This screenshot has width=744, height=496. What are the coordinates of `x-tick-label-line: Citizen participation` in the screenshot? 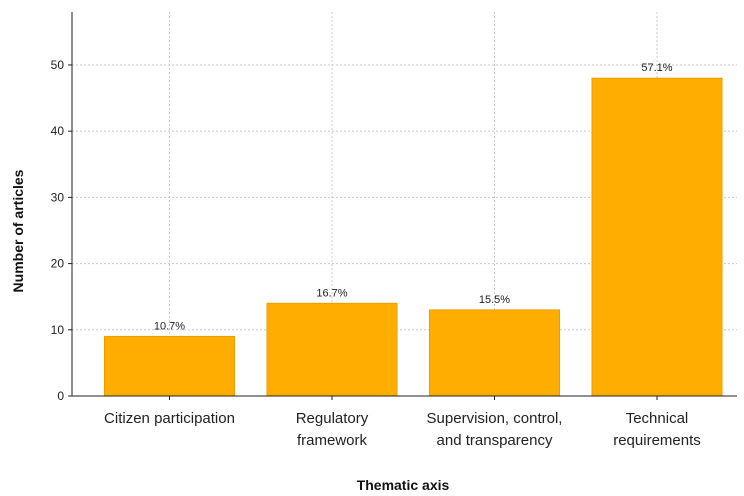 It's located at (169, 418).